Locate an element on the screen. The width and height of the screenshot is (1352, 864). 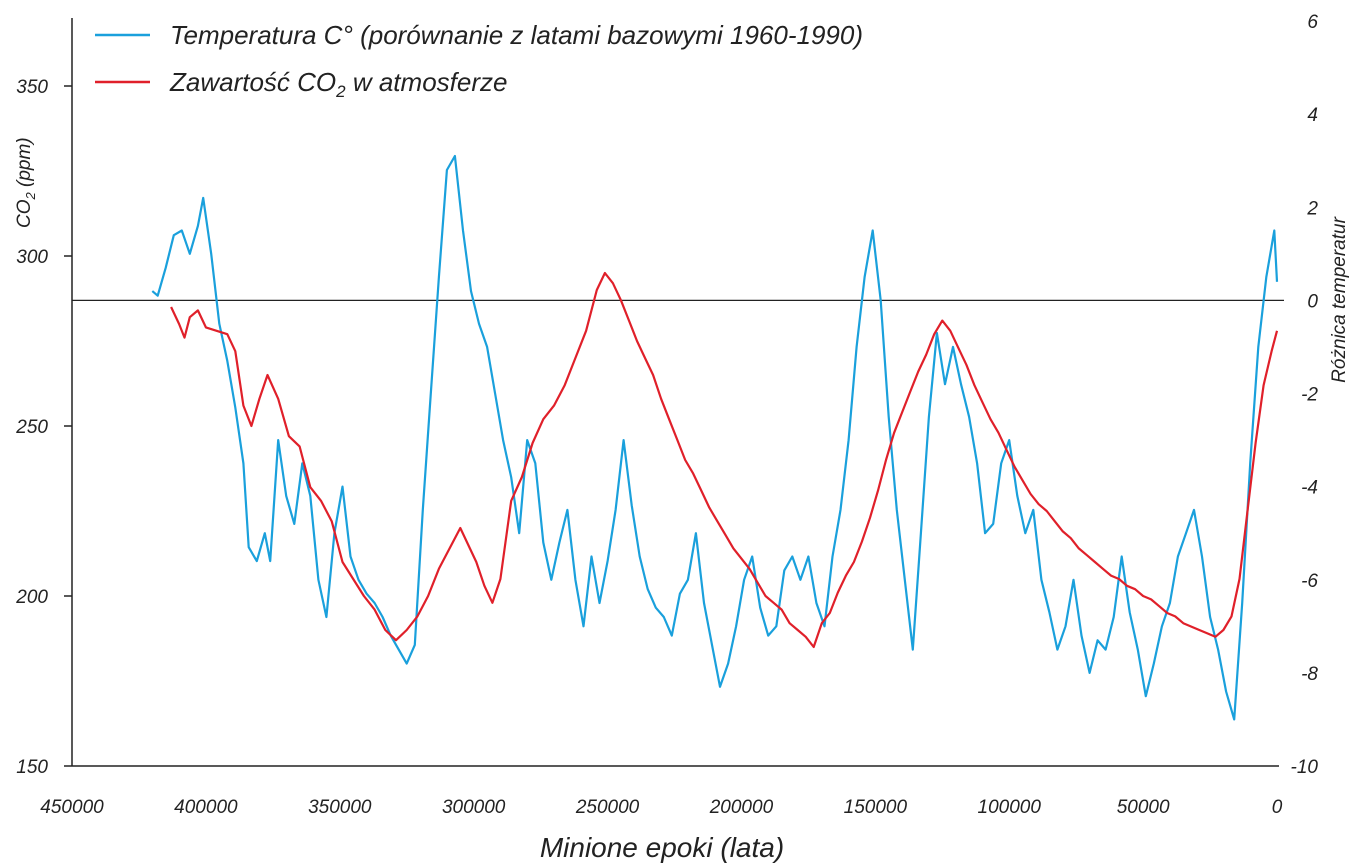
x-tick-label: 150000 is located at coordinates (876, 807).